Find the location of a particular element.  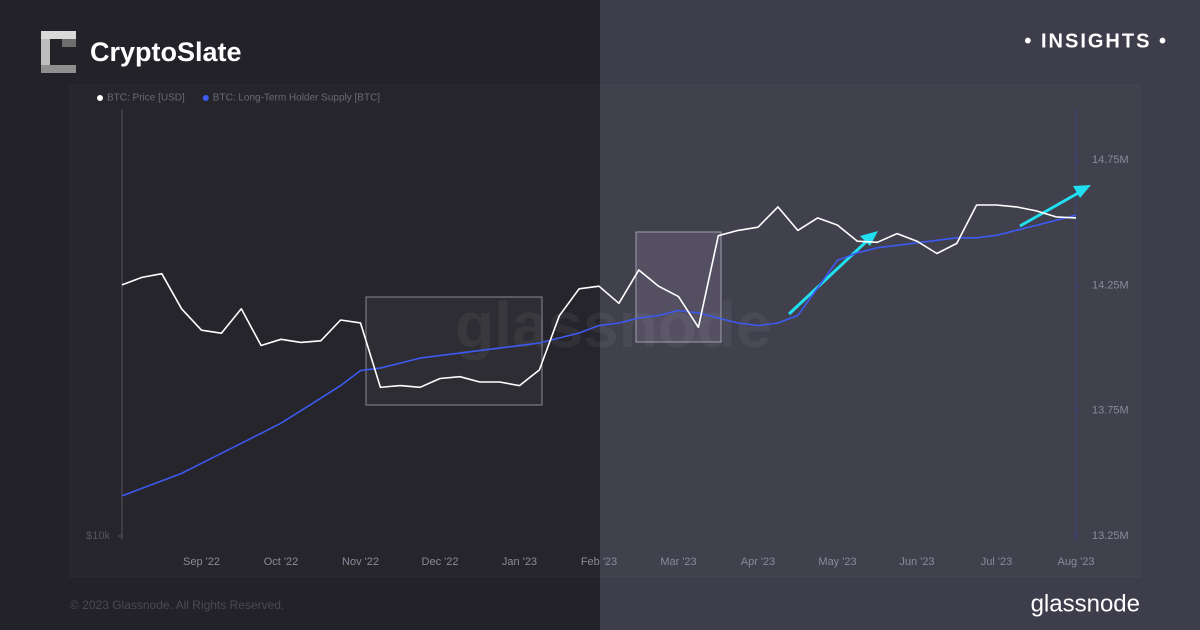

y2-tick-label: 14.25M is located at coordinates (1110, 285).